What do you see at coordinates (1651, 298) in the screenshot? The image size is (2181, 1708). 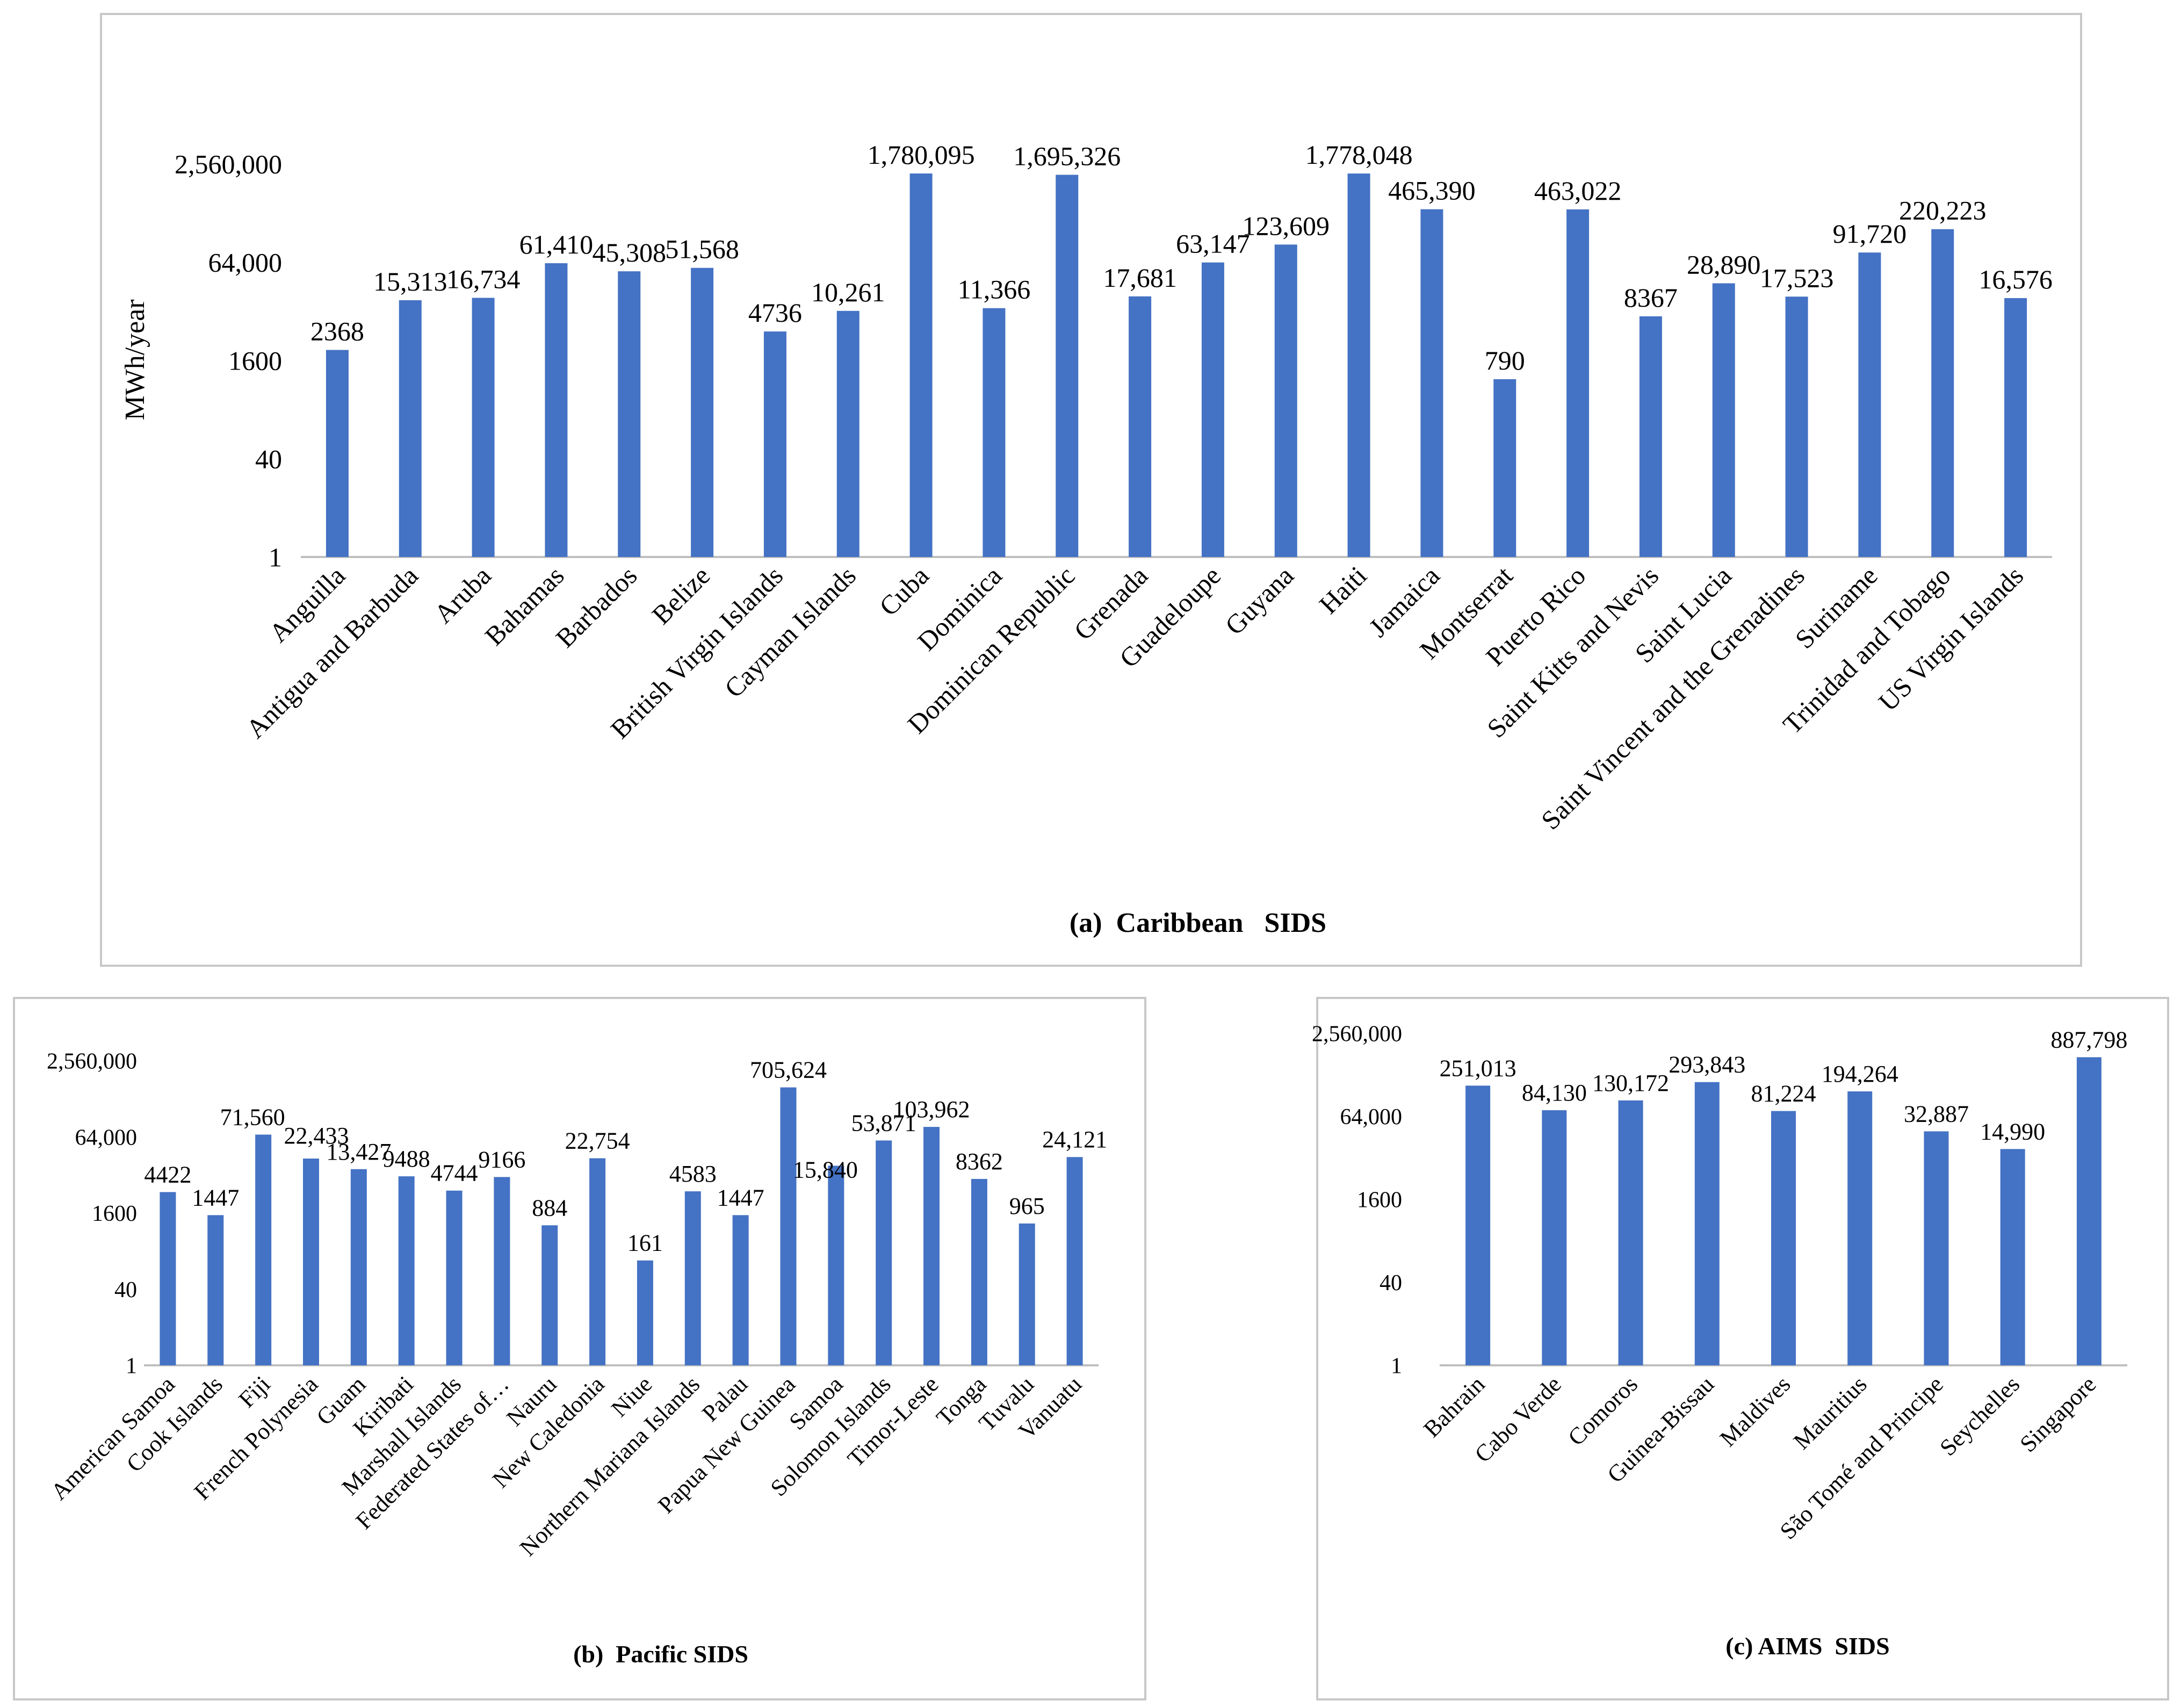 I see `data-label-caribbean-18: 8367` at bounding box center [1651, 298].